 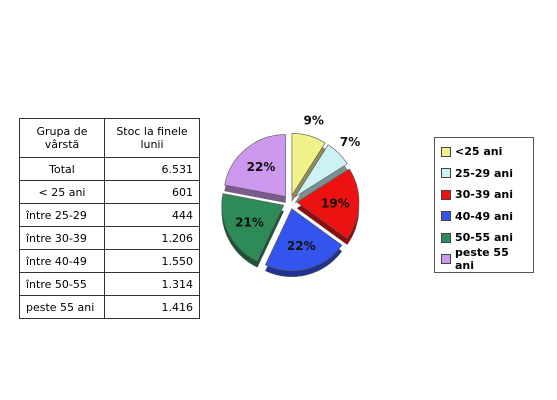 What do you see at coordinates (152, 284) in the screenshot?
I see `row-value: 1.314` at bounding box center [152, 284].